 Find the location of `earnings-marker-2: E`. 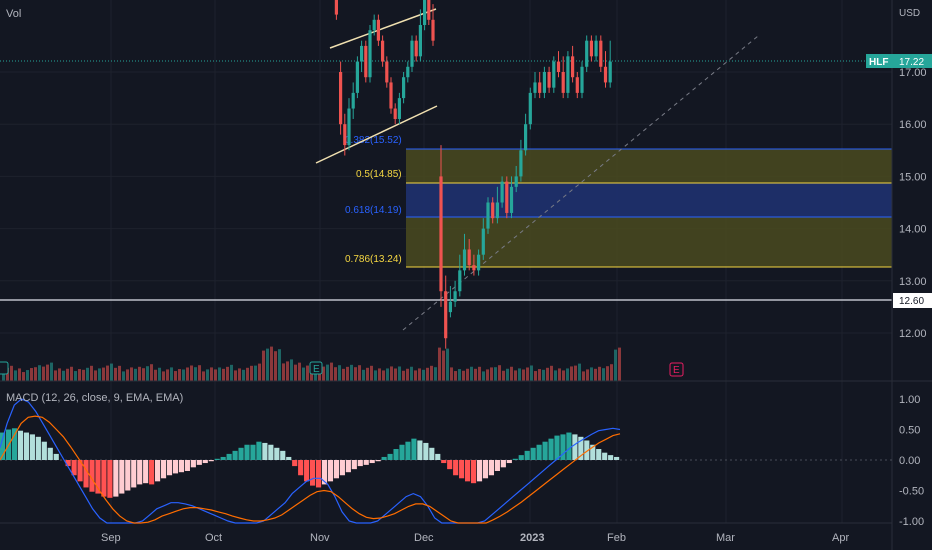

earnings-marker-2: E is located at coordinates (676, 369).